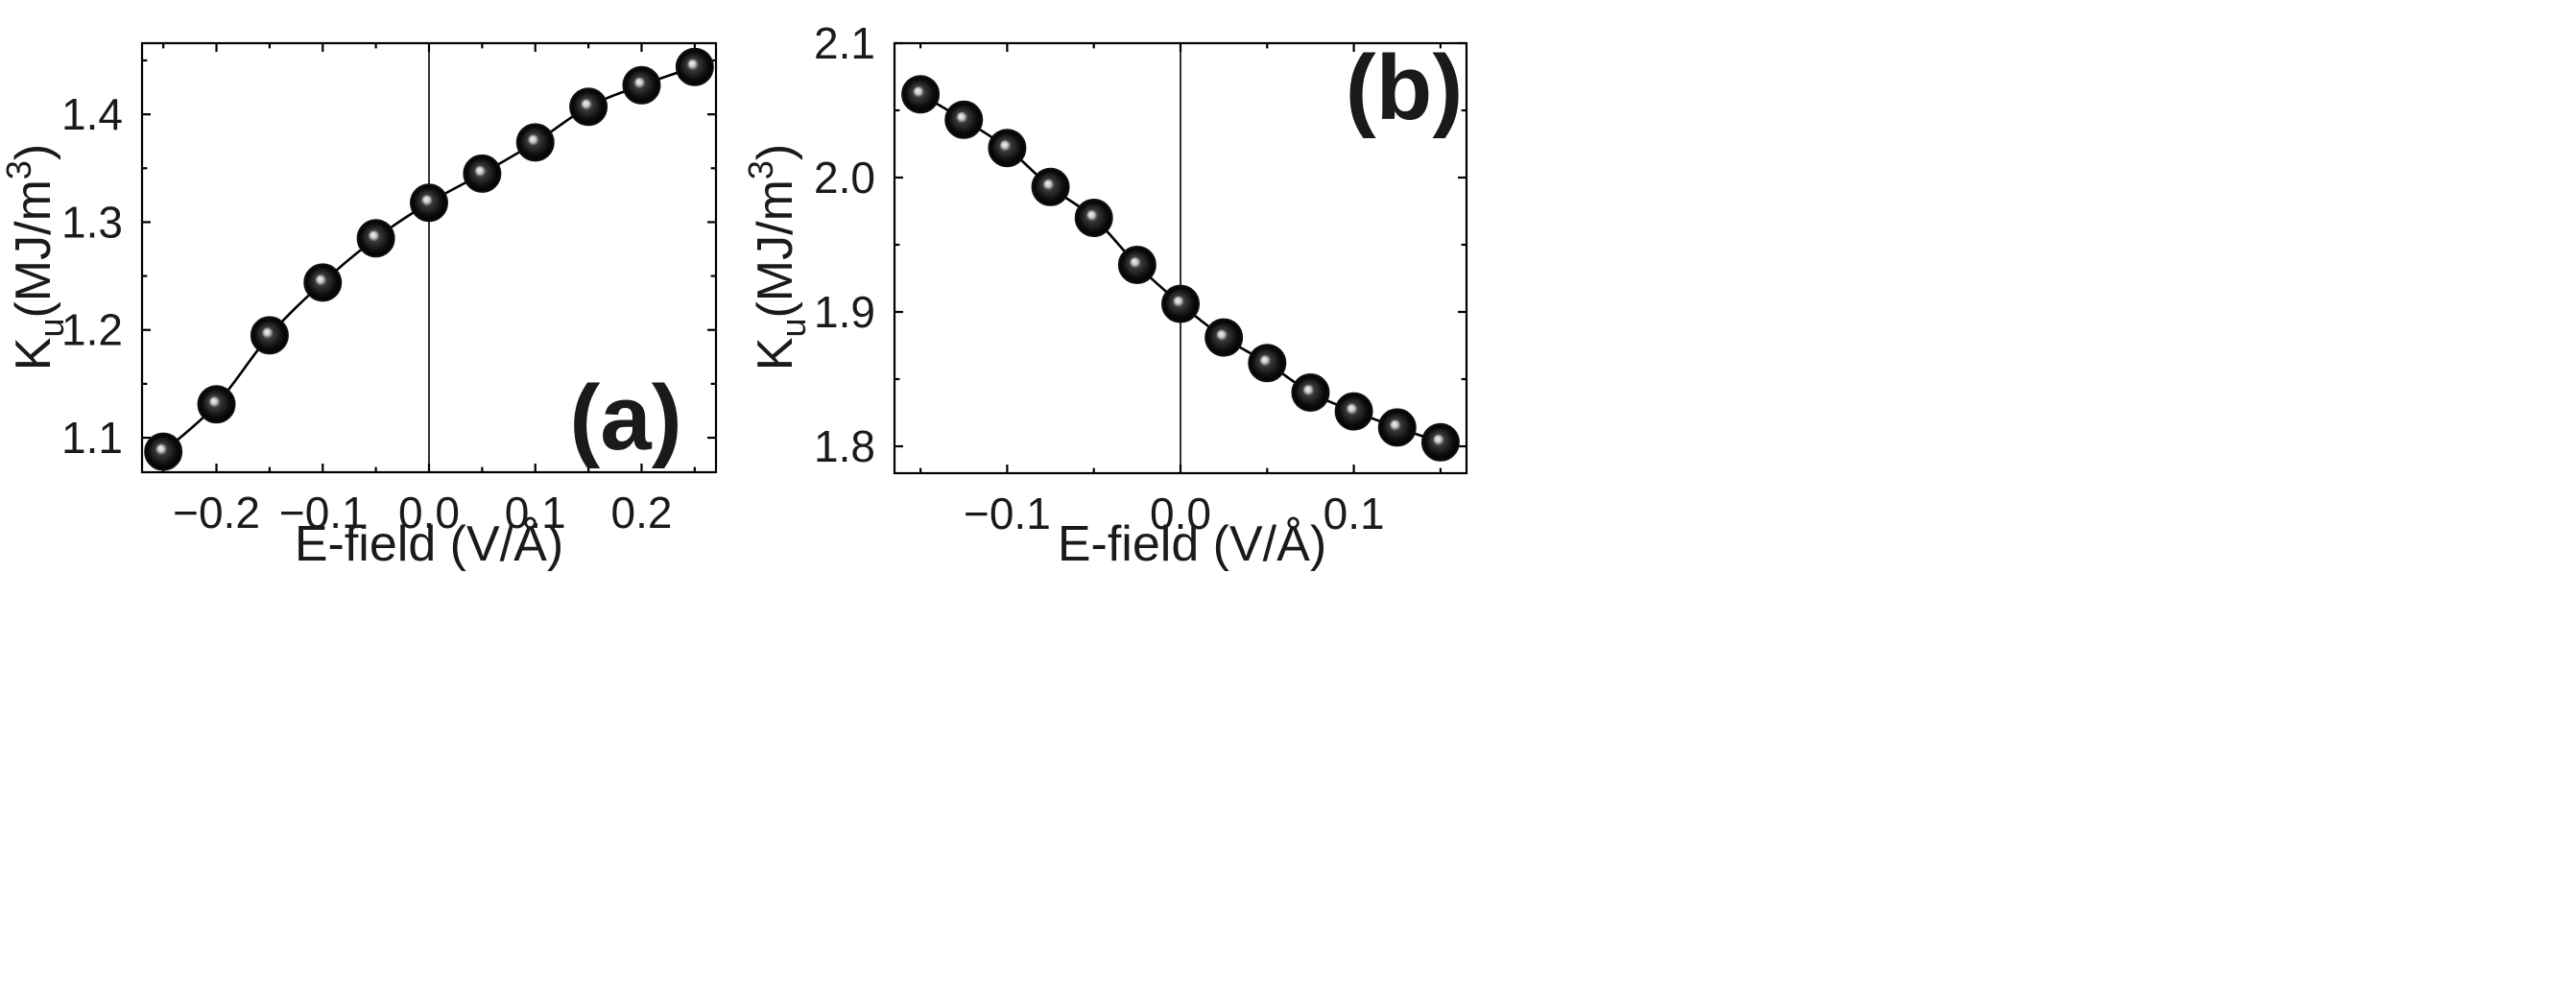  Describe the element at coordinates (92, 222) in the screenshot. I see `y-tick-label: 1.3` at that location.